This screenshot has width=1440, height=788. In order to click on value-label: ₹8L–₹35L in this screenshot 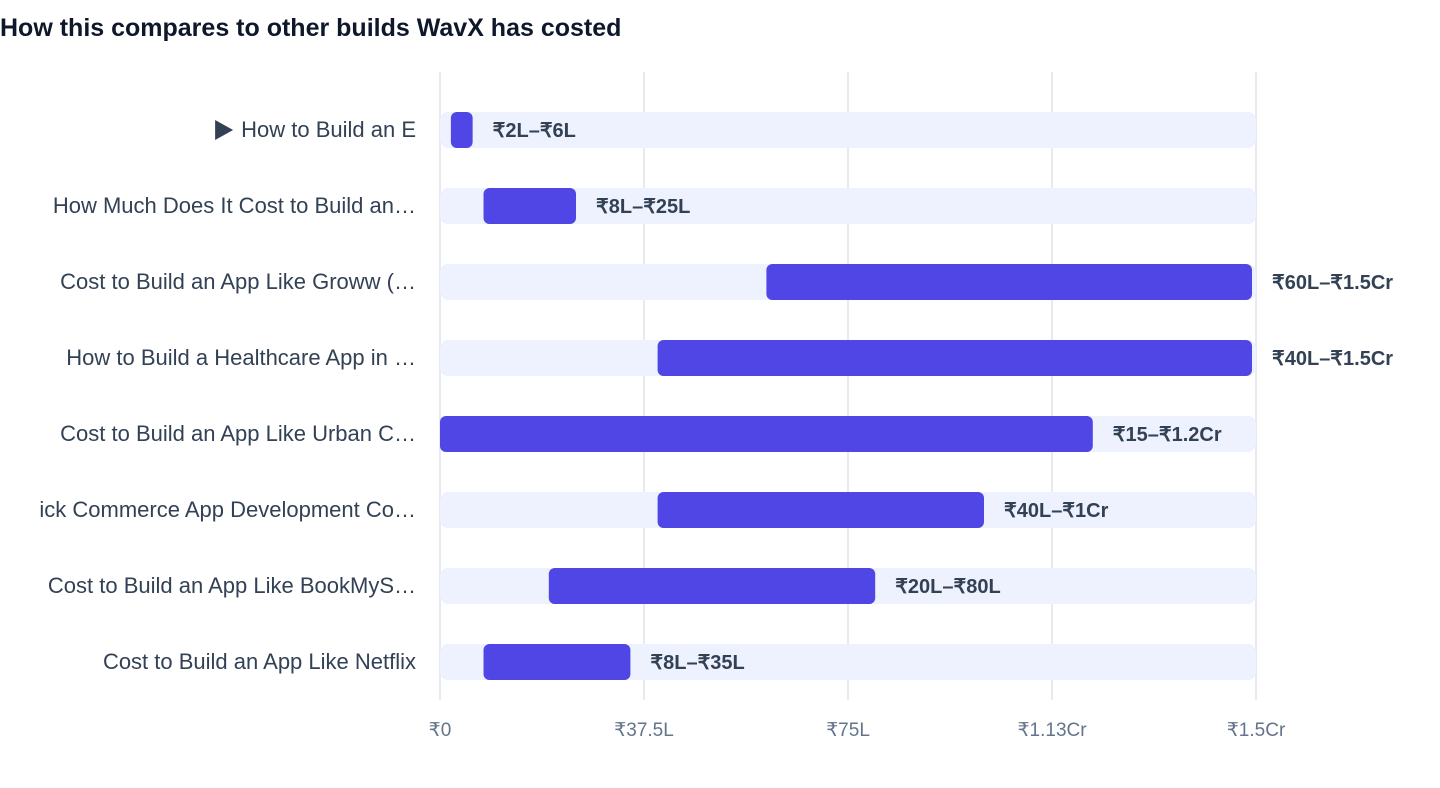, I will do `click(697, 663)`.